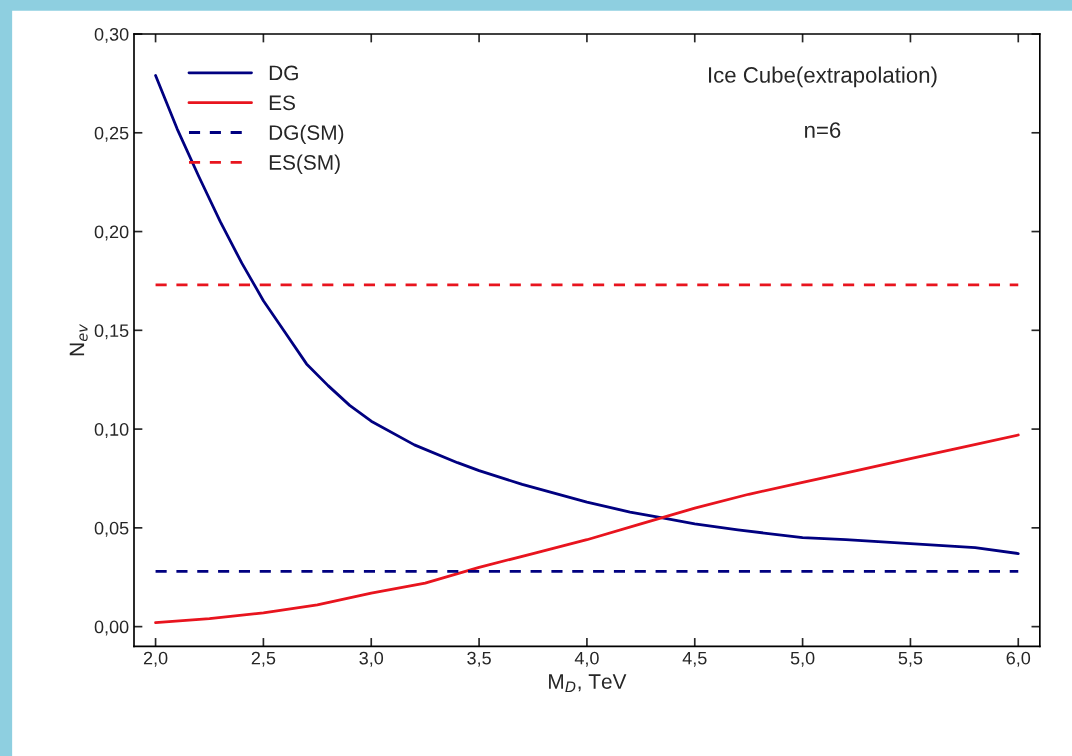 Image resolution: width=1072 pixels, height=756 pixels. What do you see at coordinates (304, 164) in the screenshot?
I see `legend-label: ES(SM)` at bounding box center [304, 164].